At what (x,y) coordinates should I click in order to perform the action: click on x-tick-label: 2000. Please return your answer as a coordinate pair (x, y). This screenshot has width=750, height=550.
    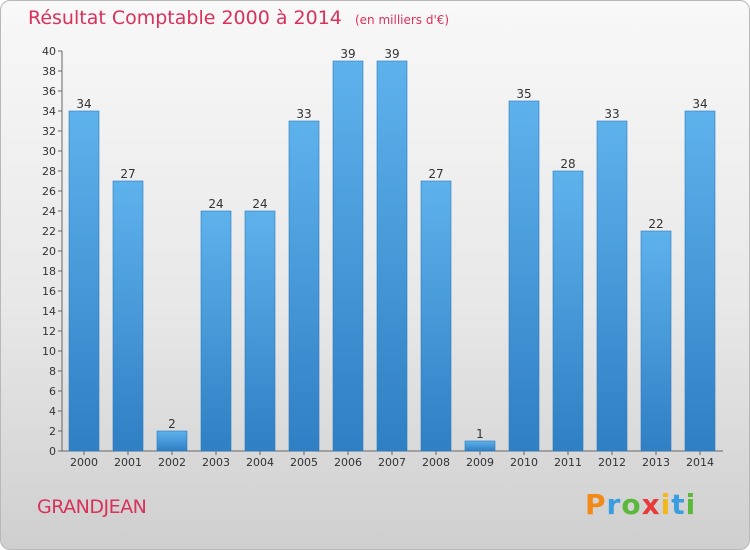
    Looking at the image, I should click on (84, 462).